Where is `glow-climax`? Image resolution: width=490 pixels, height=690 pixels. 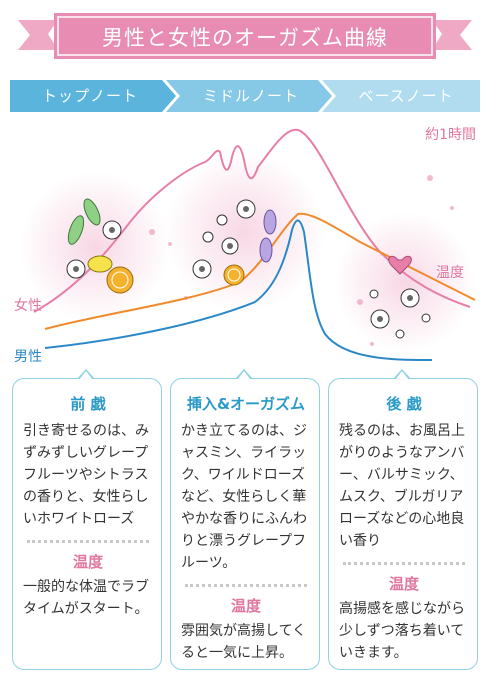
glow-climax is located at coordinates (245, 232).